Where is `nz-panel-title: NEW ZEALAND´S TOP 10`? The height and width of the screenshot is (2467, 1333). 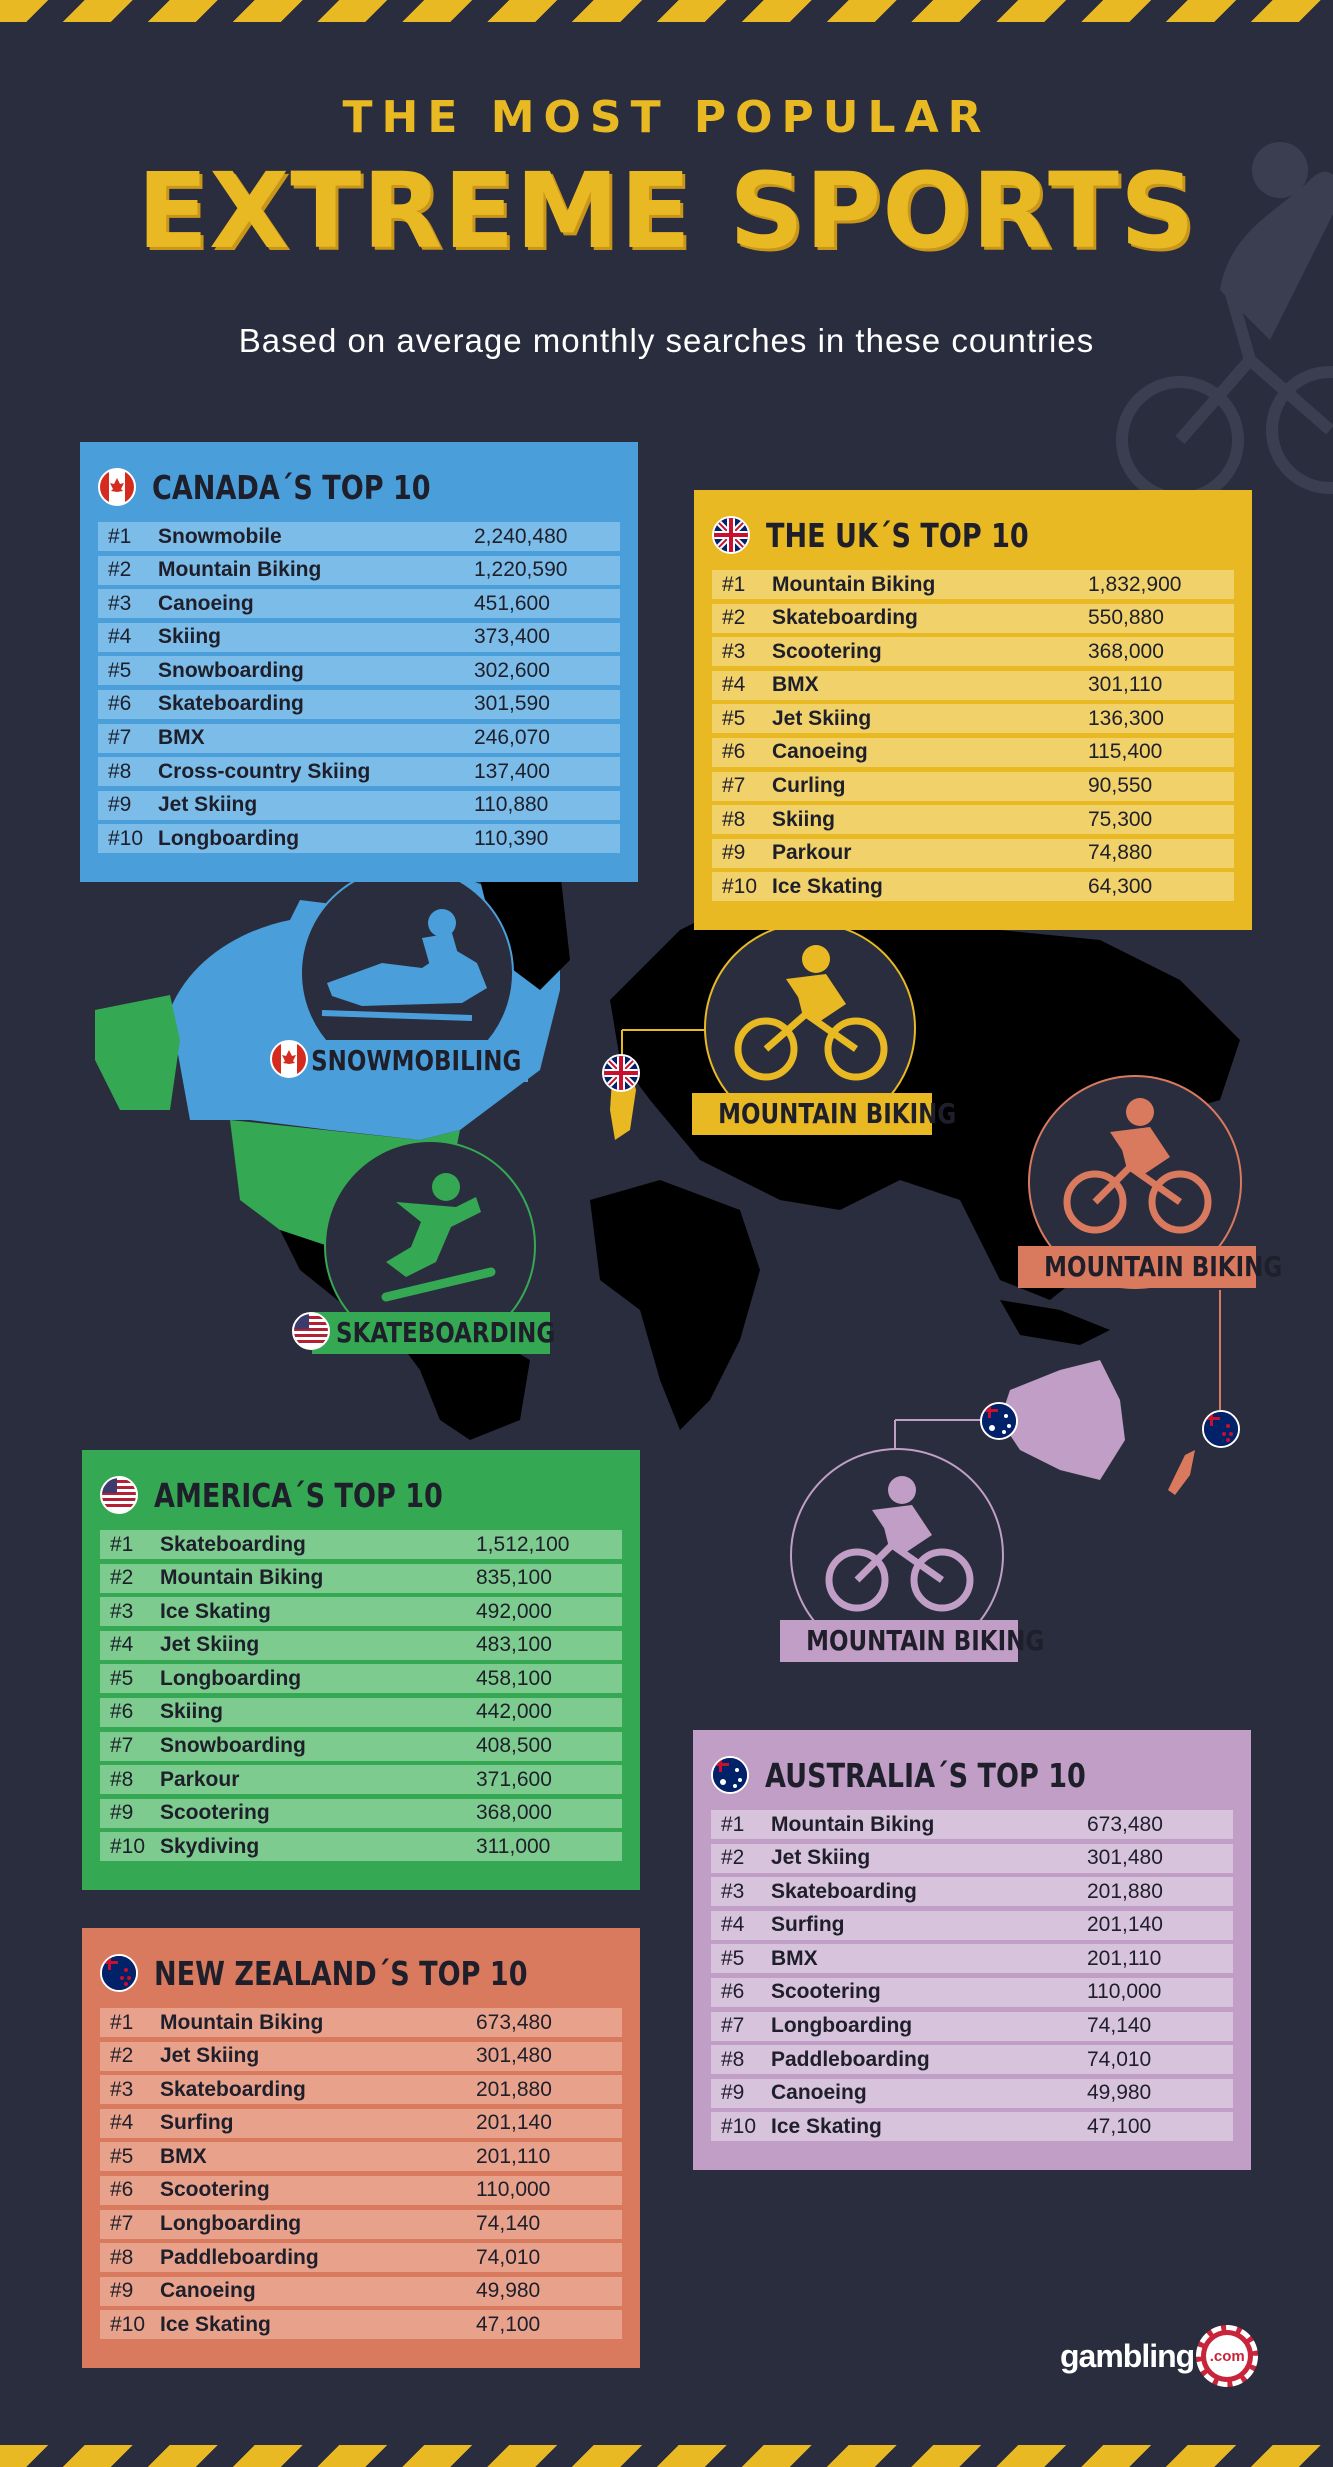
nz-panel-title: NEW ZEALAND´S TOP 10 is located at coordinates (341, 1973).